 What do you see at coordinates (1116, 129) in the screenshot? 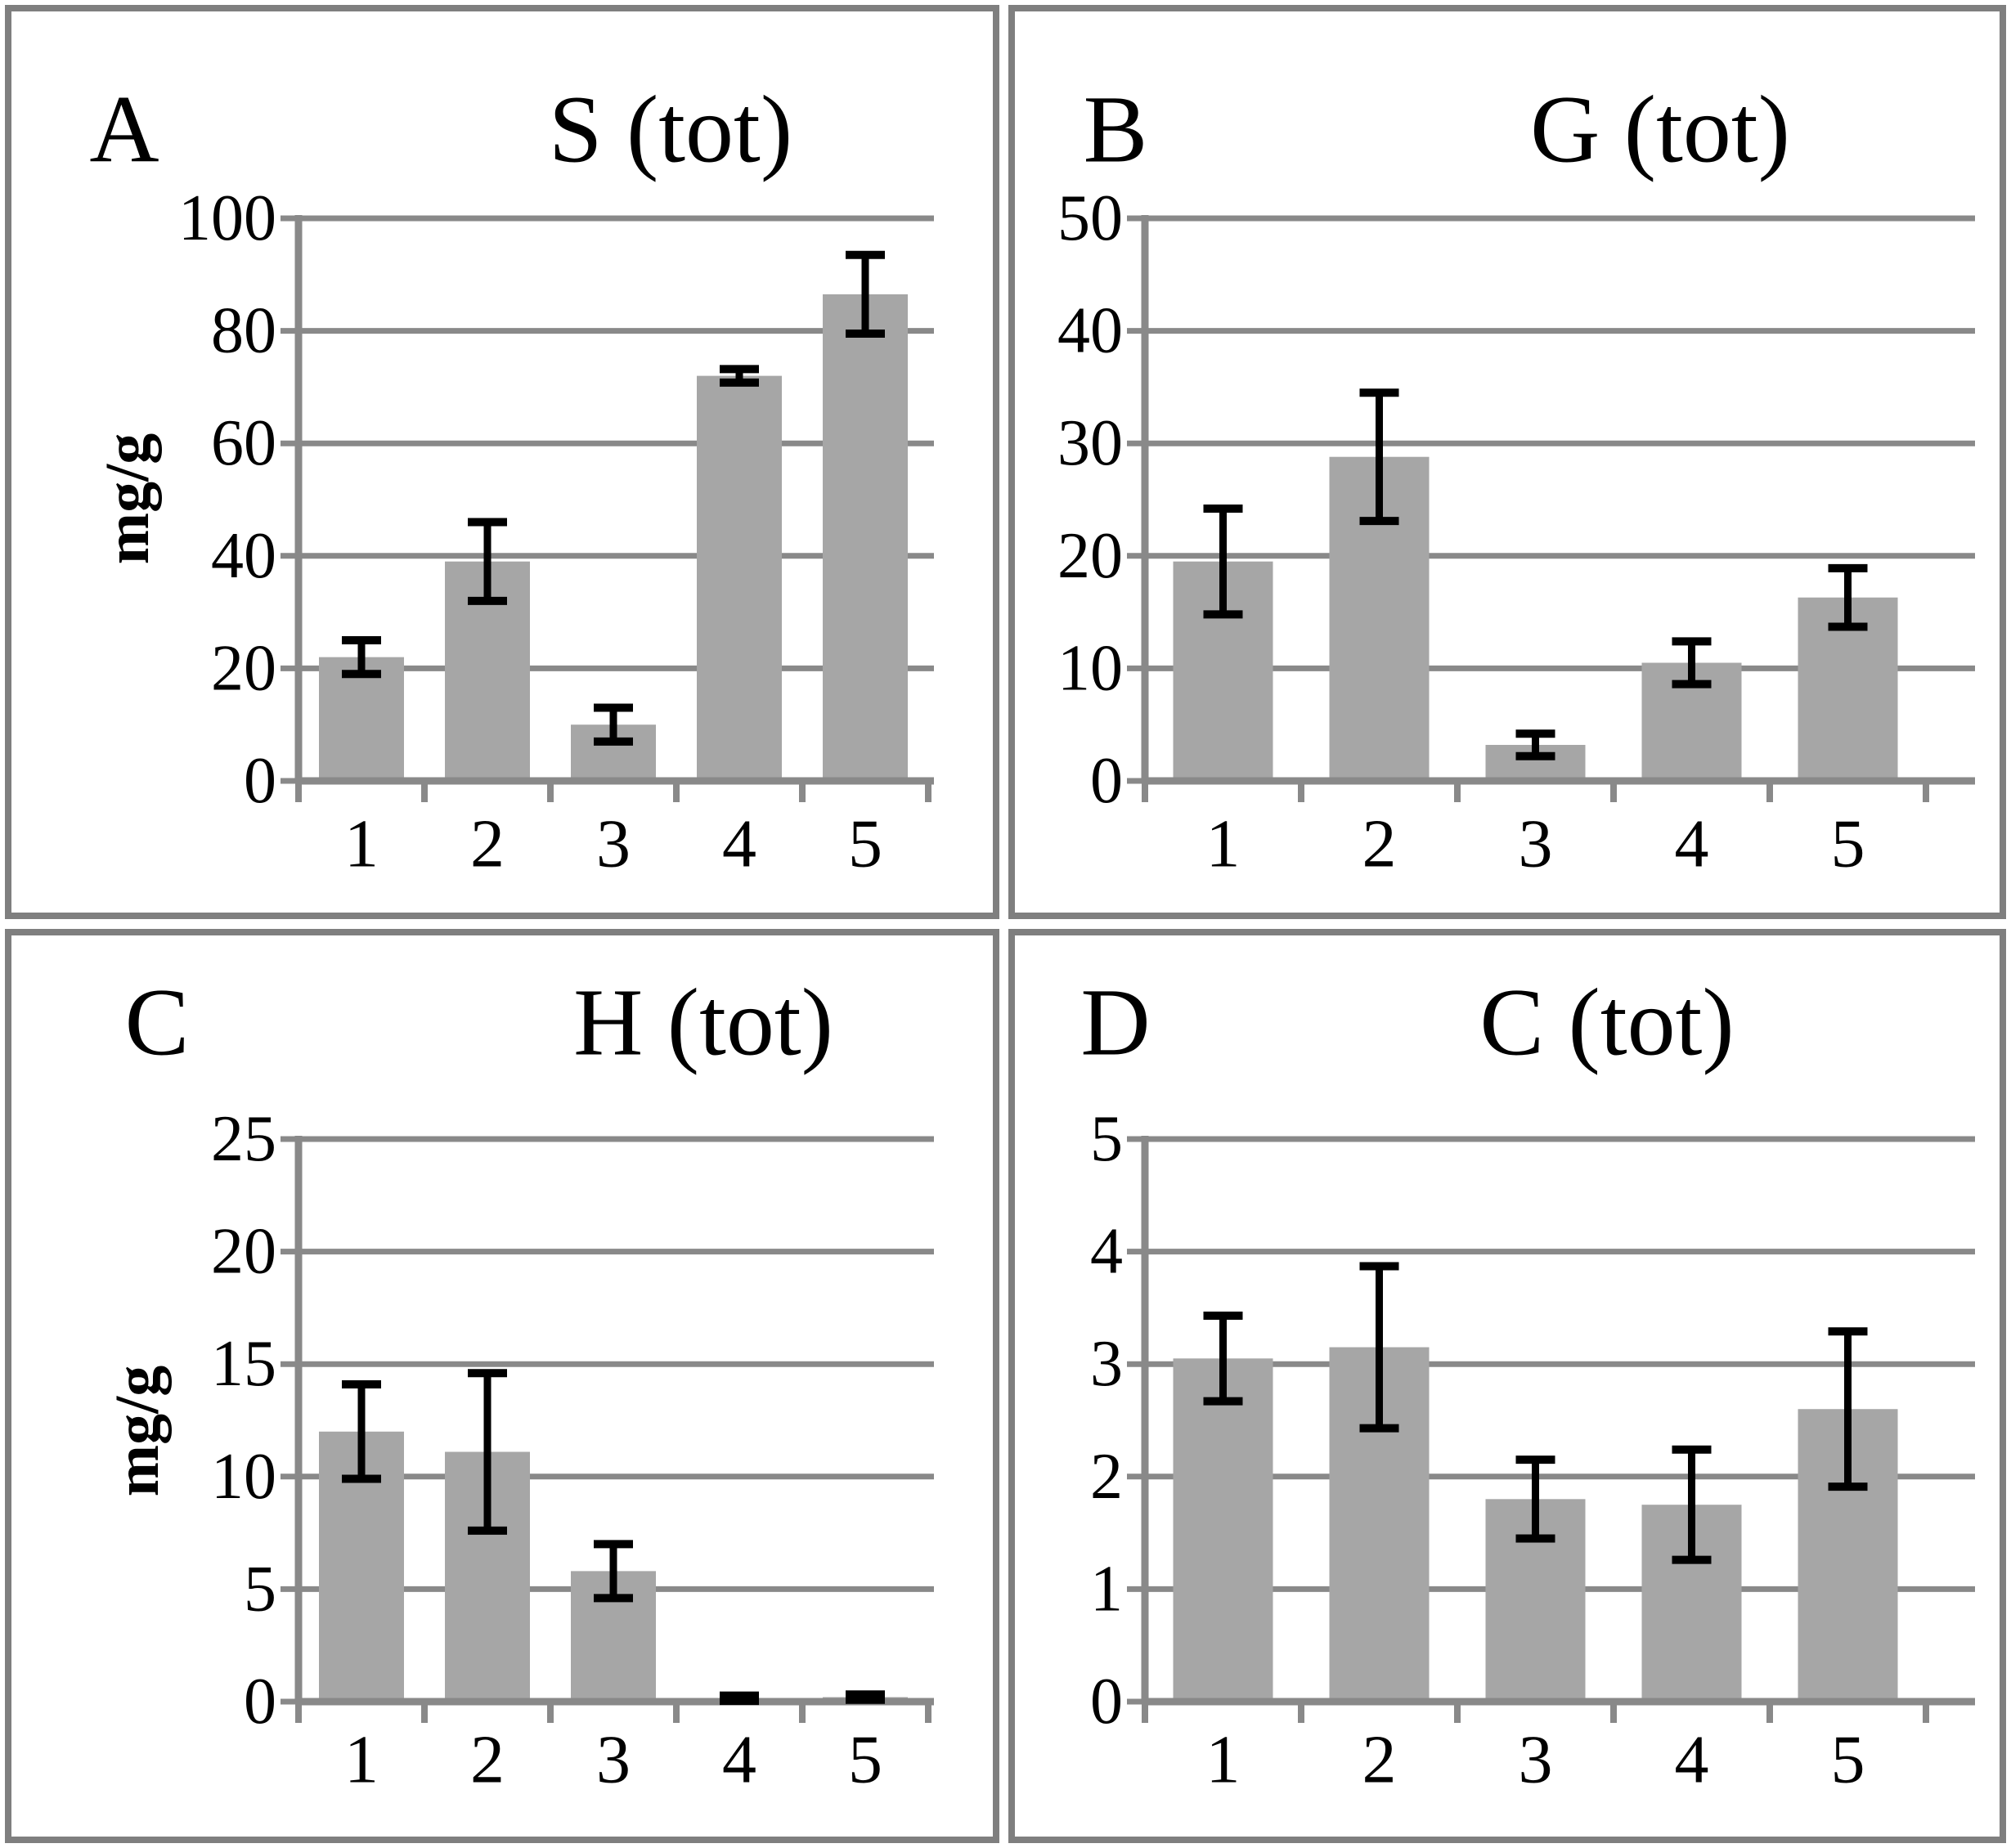
I see `panel-letter: B` at bounding box center [1116, 129].